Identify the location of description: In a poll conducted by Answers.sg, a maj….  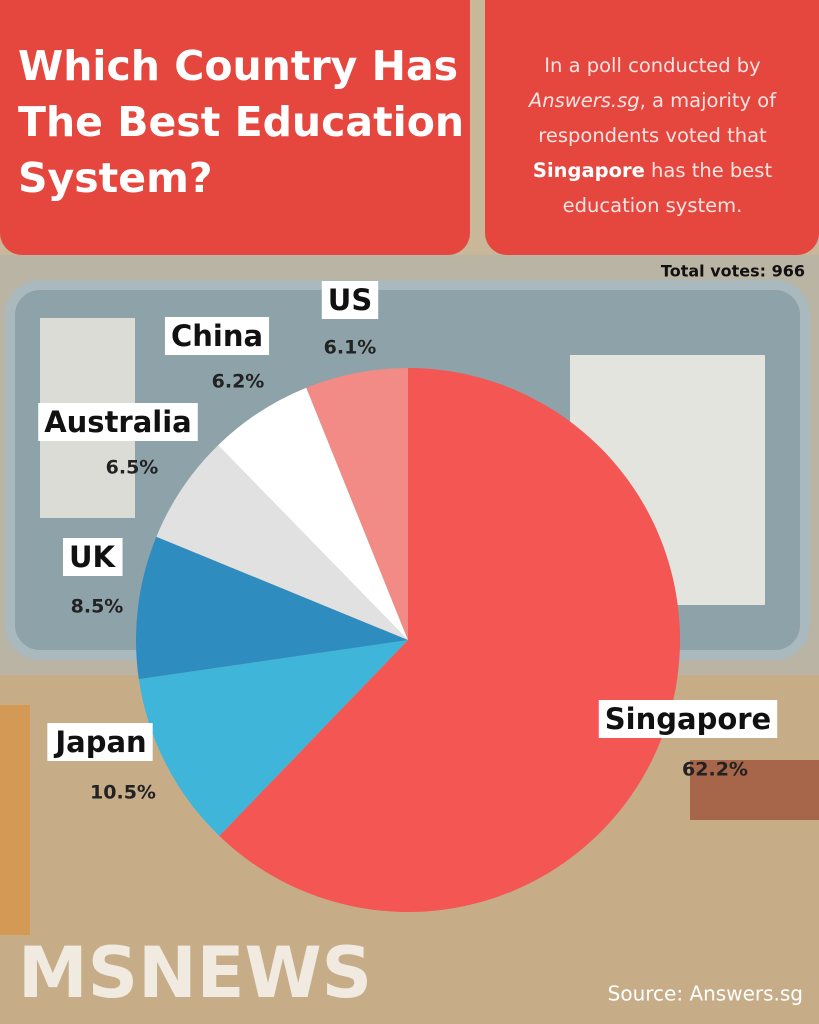
(652, 135).